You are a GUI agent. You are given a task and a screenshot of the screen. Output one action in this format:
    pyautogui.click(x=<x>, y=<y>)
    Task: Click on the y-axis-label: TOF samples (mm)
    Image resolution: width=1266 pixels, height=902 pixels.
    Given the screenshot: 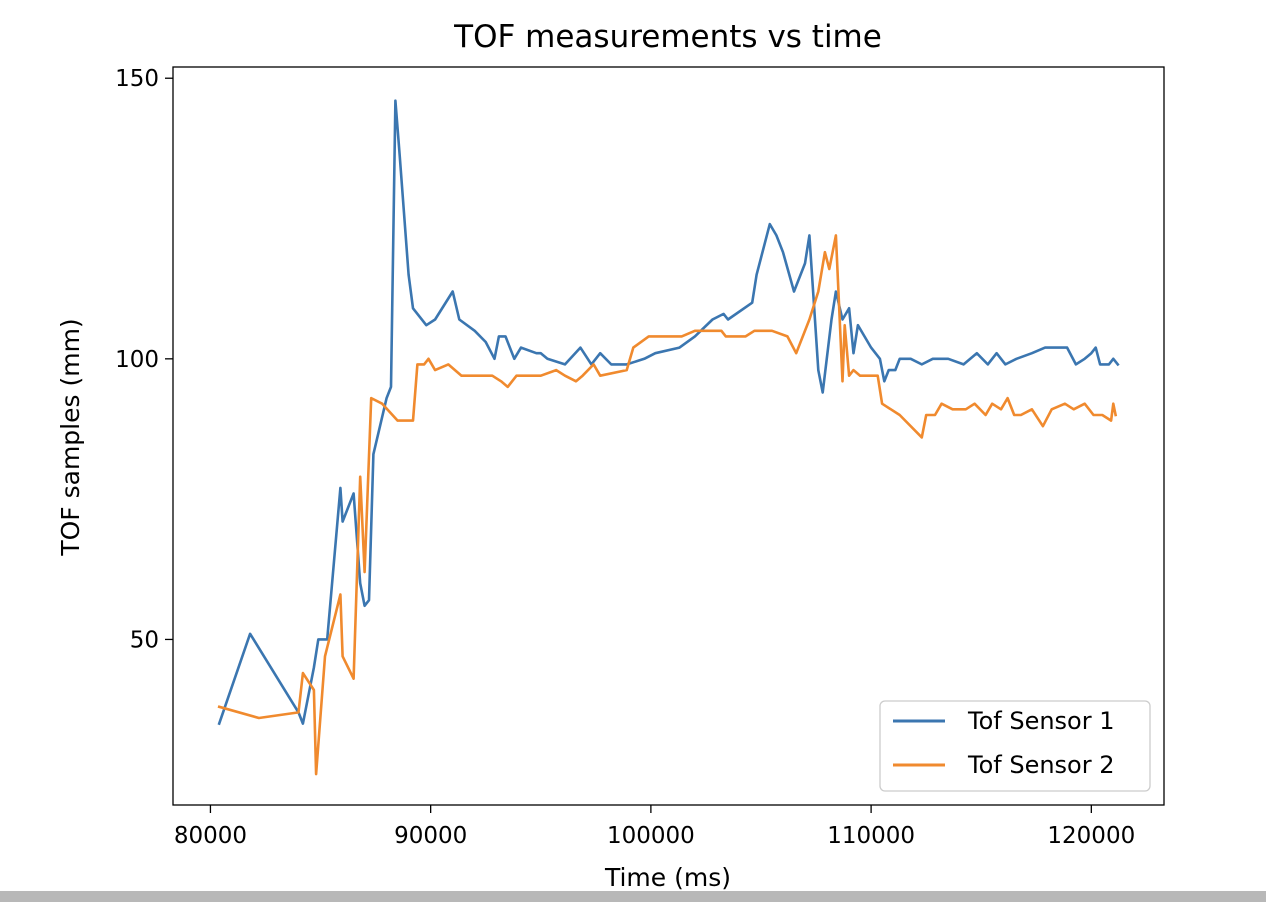 What is the action you would take?
    pyautogui.click(x=70, y=437)
    